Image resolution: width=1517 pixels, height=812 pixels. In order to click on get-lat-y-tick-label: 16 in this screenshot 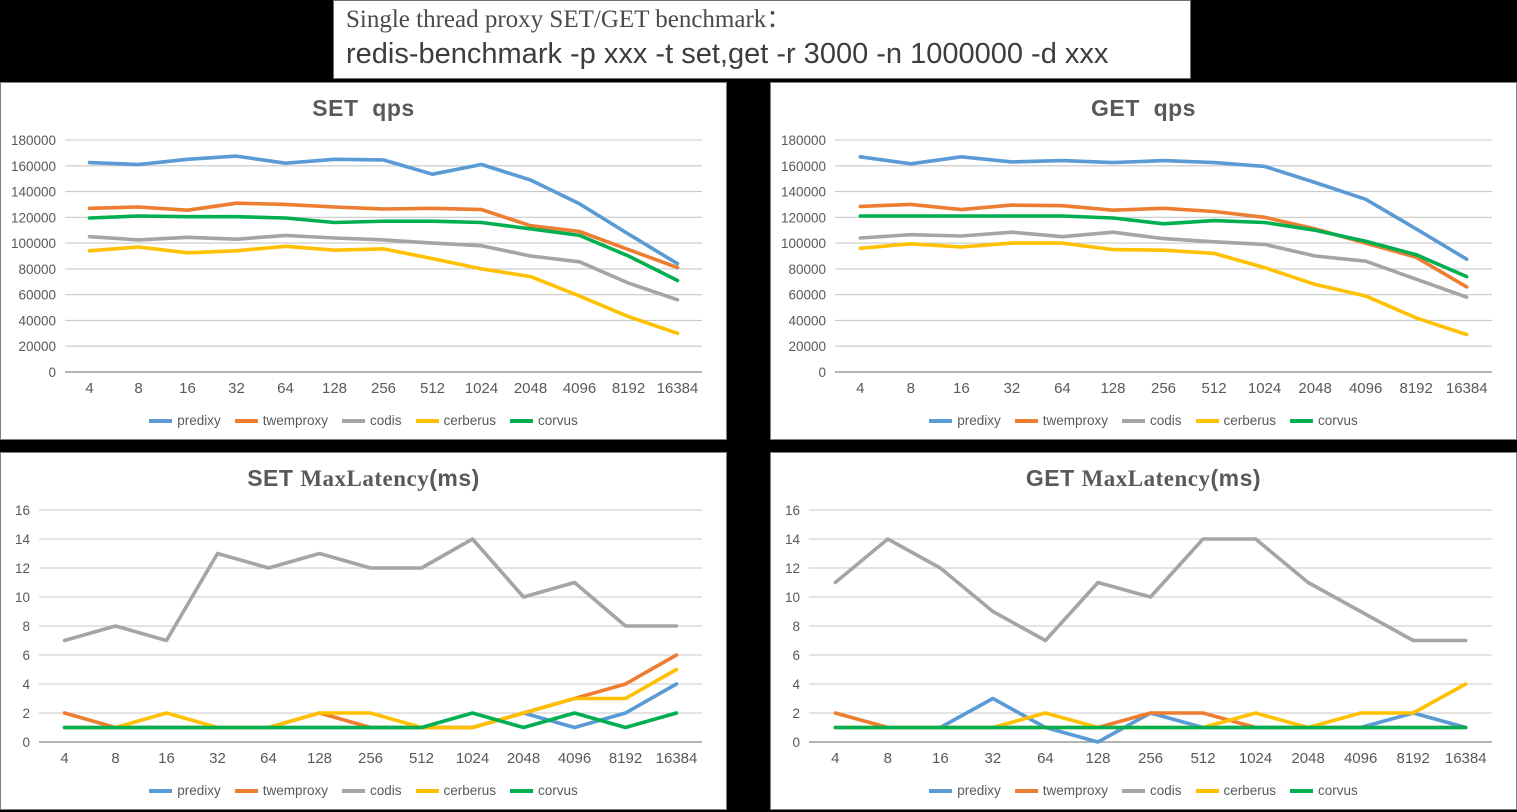, I will do `click(792, 510)`.